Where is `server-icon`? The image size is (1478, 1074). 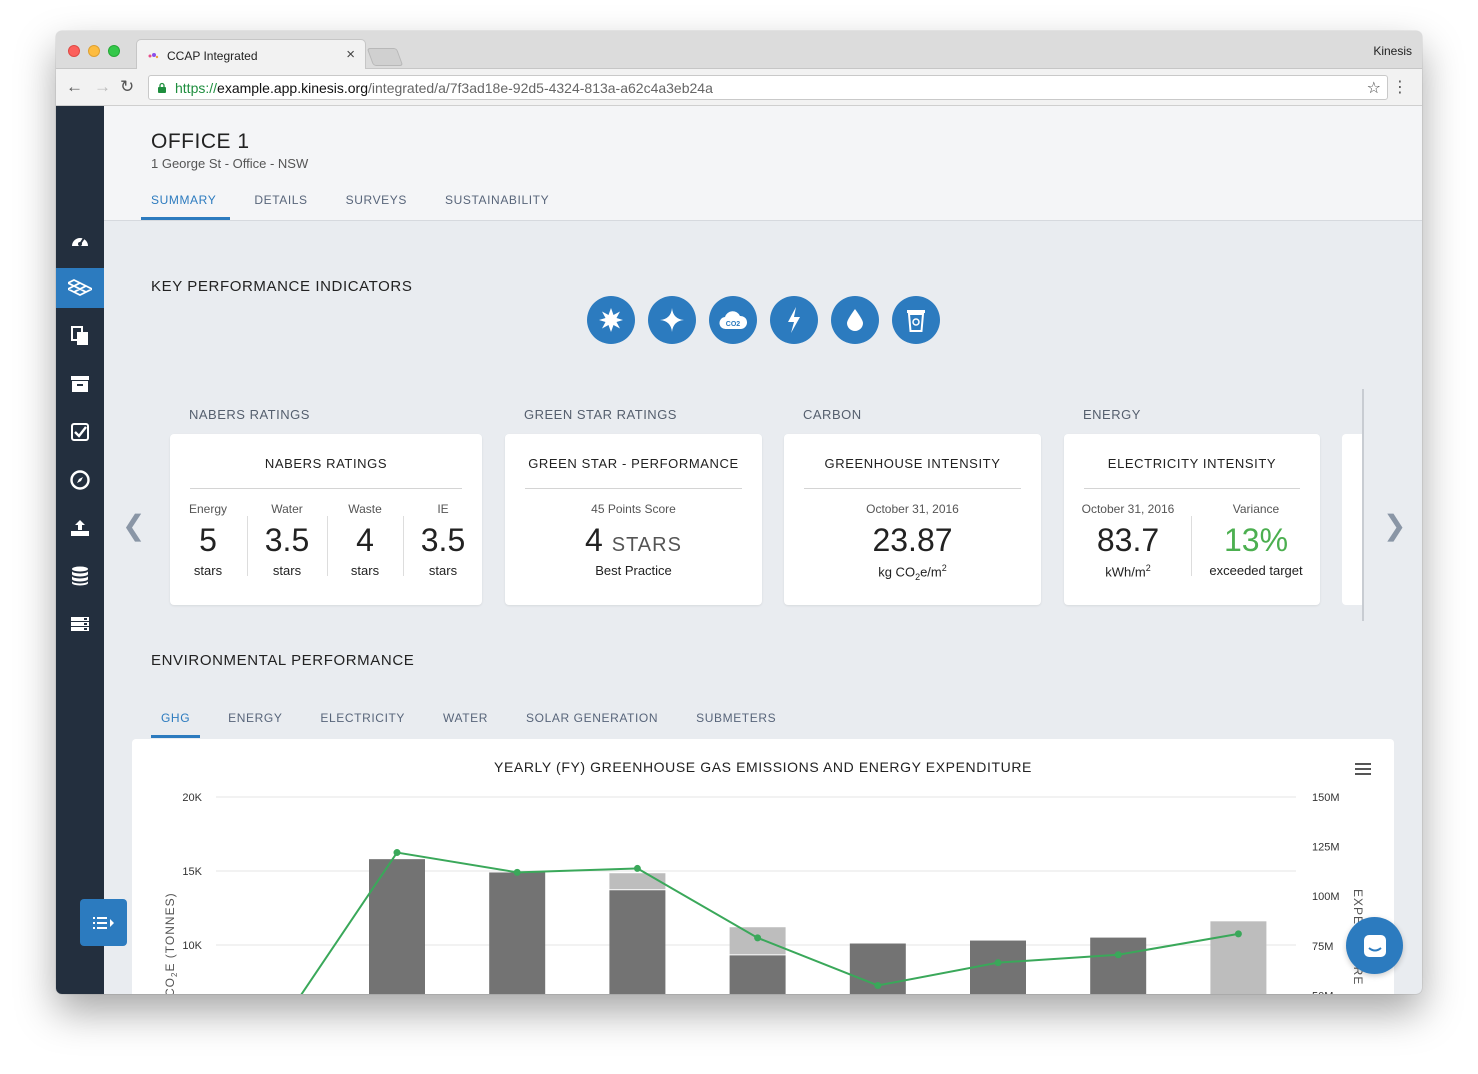 server-icon is located at coordinates (80, 624).